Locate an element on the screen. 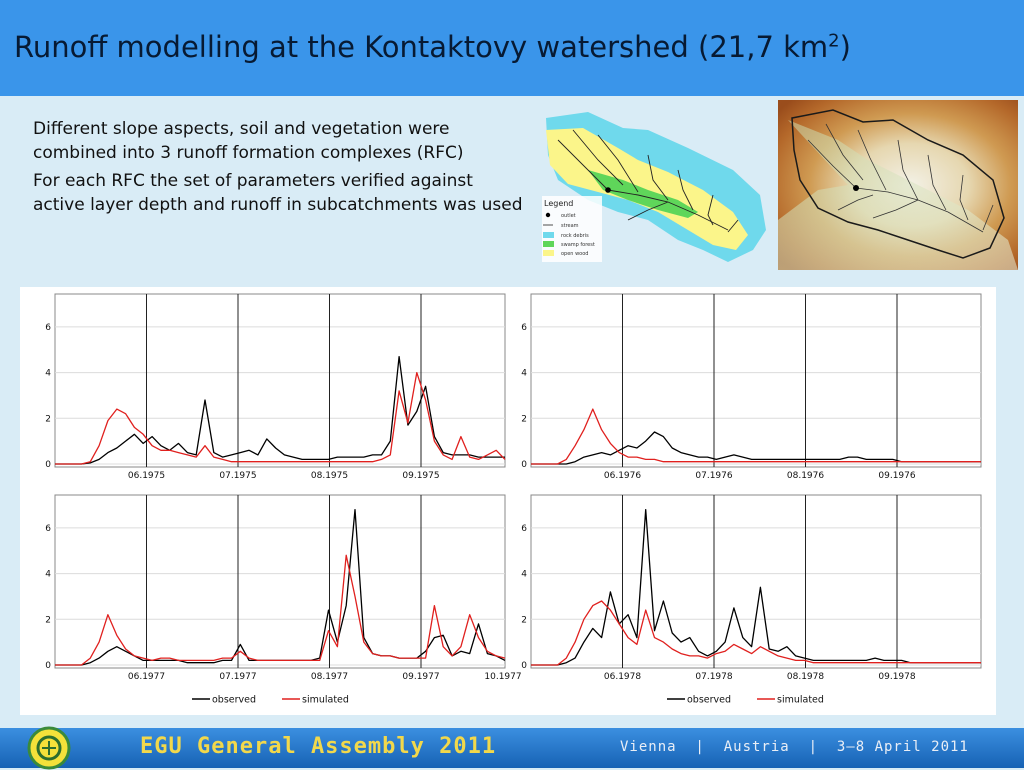  chart-1976-ytick-6: 6 is located at coordinates (524, 328).